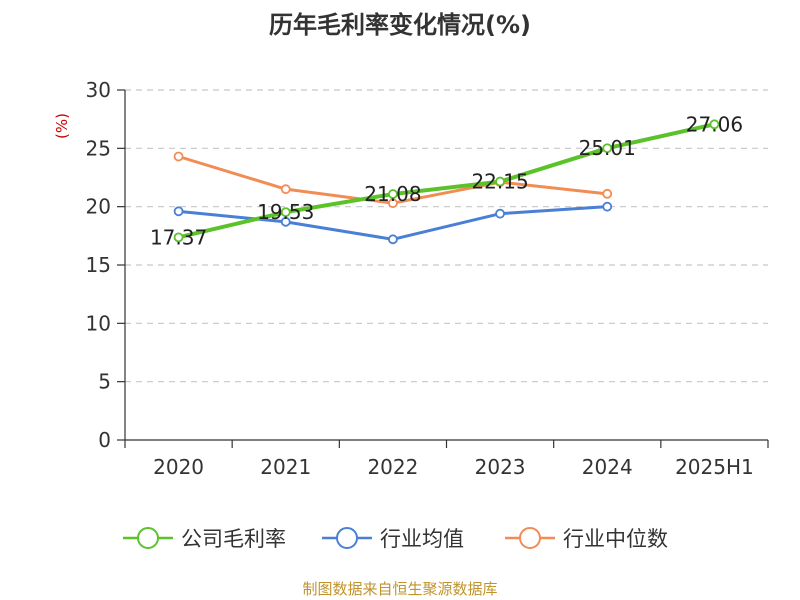 The image size is (800, 600). Describe the element at coordinates (98, 90) in the screenshot. I see `y-tick-label-30: 30` at that location.